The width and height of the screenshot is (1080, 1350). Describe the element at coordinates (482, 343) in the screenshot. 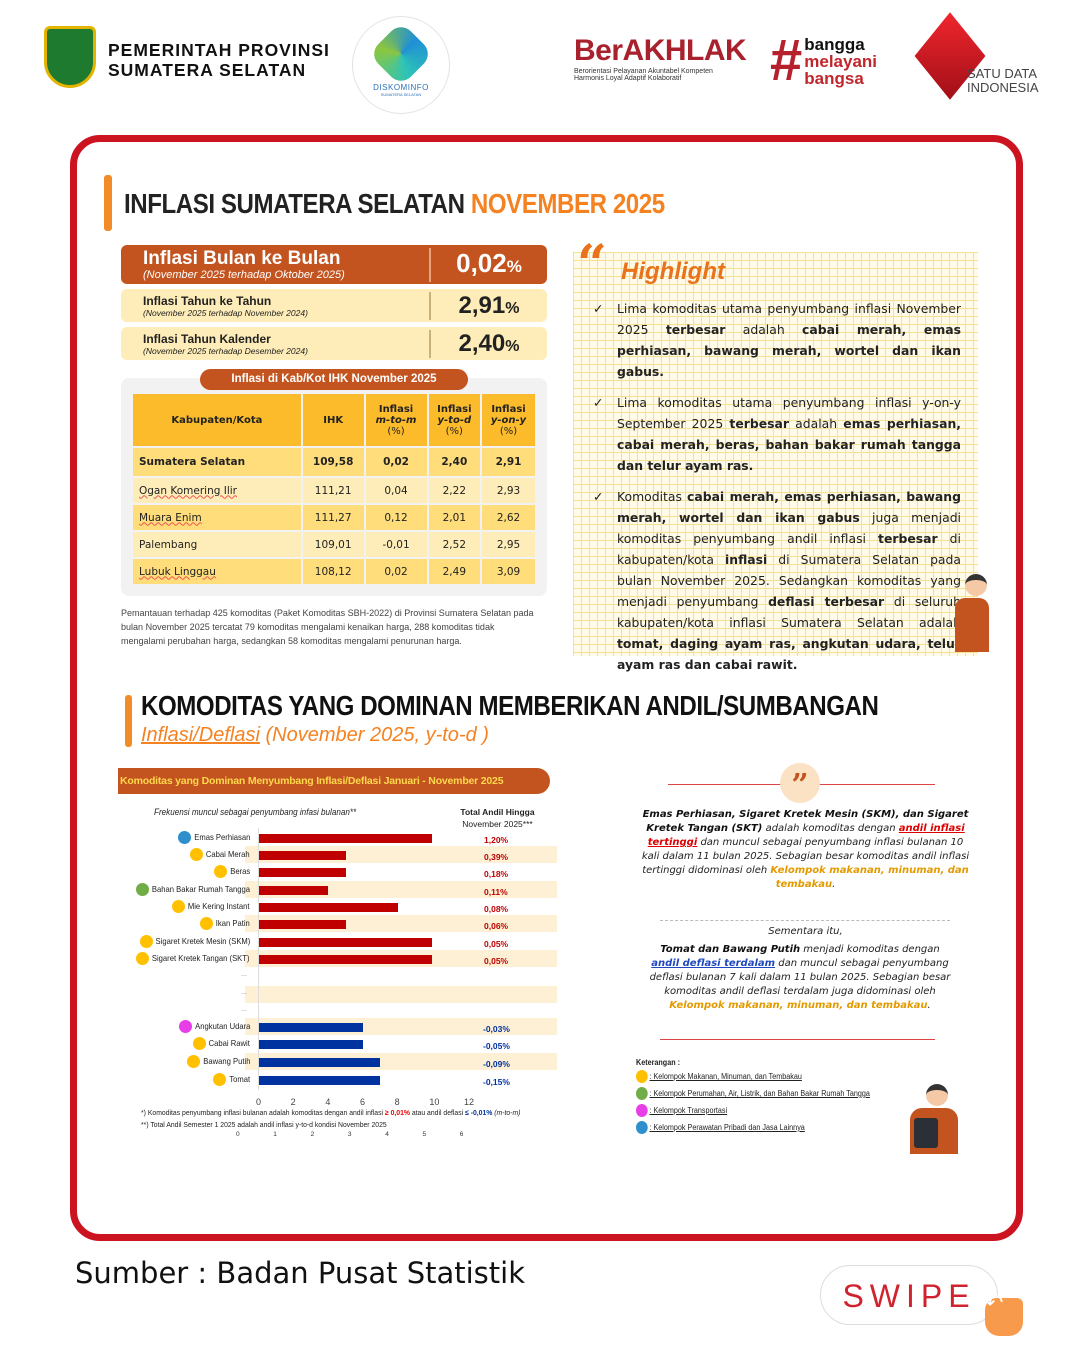

I see `card-value: 2,40` at that location.